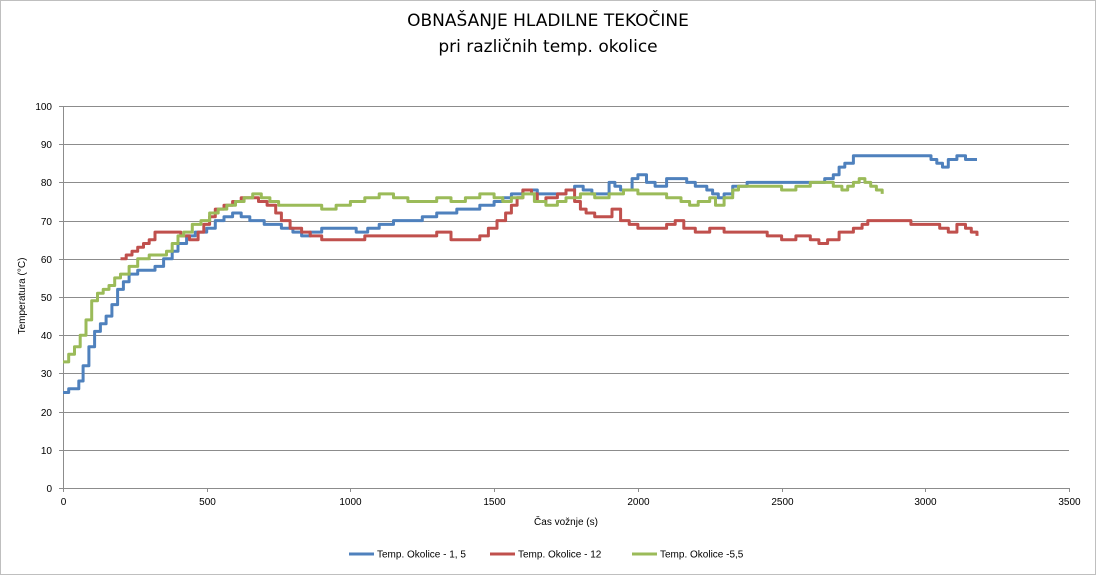 The width and height of the screenshot is (1096, 575). I want to click on y-tick-label: 70, so click(47, 222).